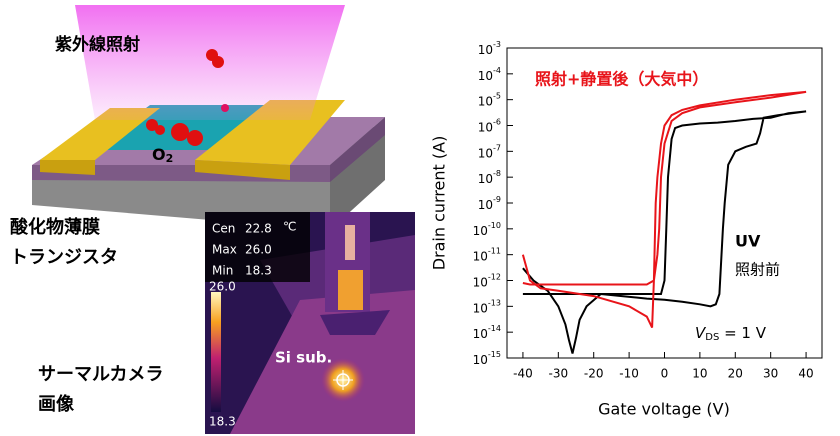 This screenshot has width=840, height=436. What do you see at coordinates (258, 229) in the screenshot?
I see `readout-value: 22.8` at bounding box center [258, 229].